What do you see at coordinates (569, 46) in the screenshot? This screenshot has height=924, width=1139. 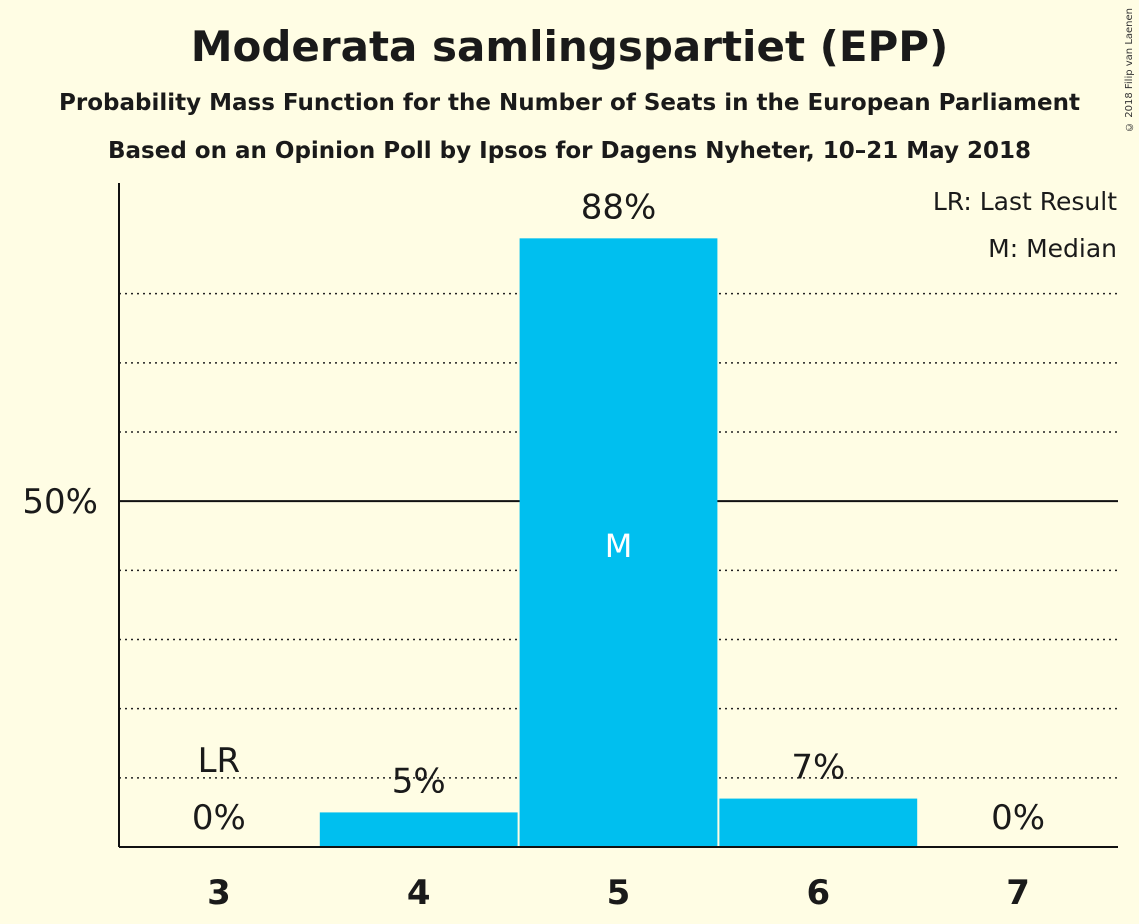 I see `chart-title: Moderata samlingspartiet (EPP)` at bounding box center [569, 46].